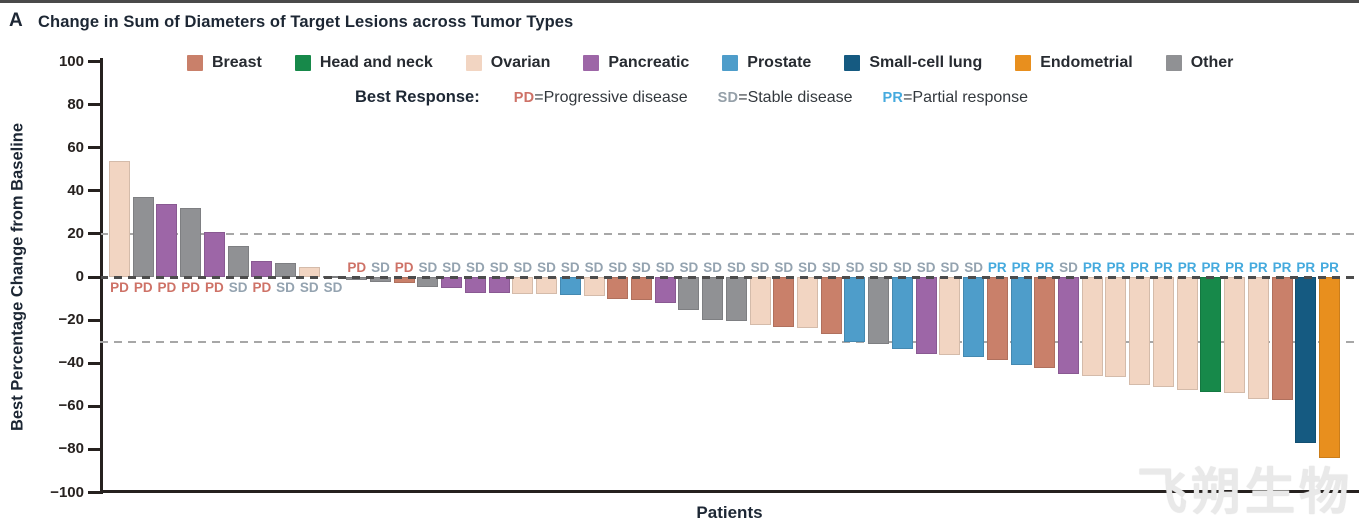 This screenshot has width=1359, height=528. I want to click on legend-item-prostate: Prostate, so click(766, 63).